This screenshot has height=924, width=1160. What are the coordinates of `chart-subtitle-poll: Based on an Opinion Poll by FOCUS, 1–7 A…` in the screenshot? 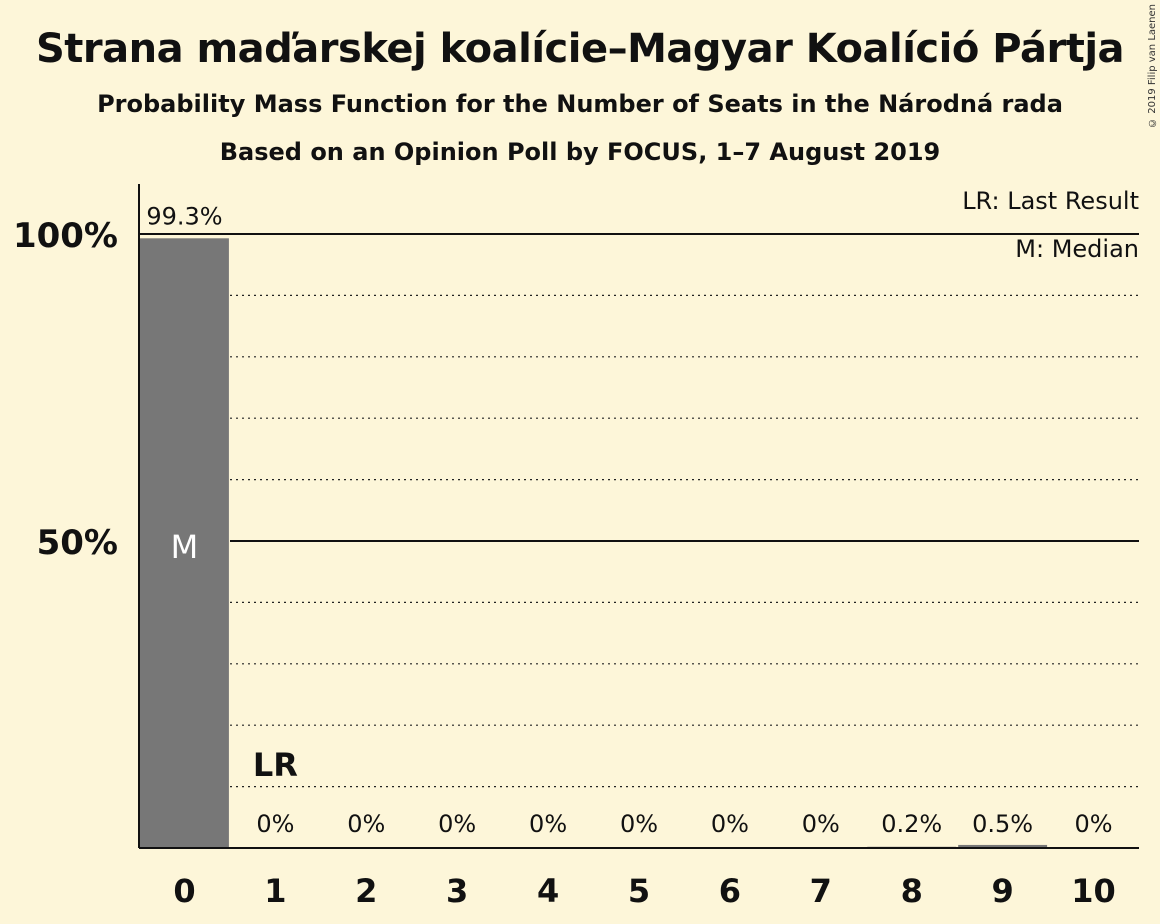 It's located at (580, 152).